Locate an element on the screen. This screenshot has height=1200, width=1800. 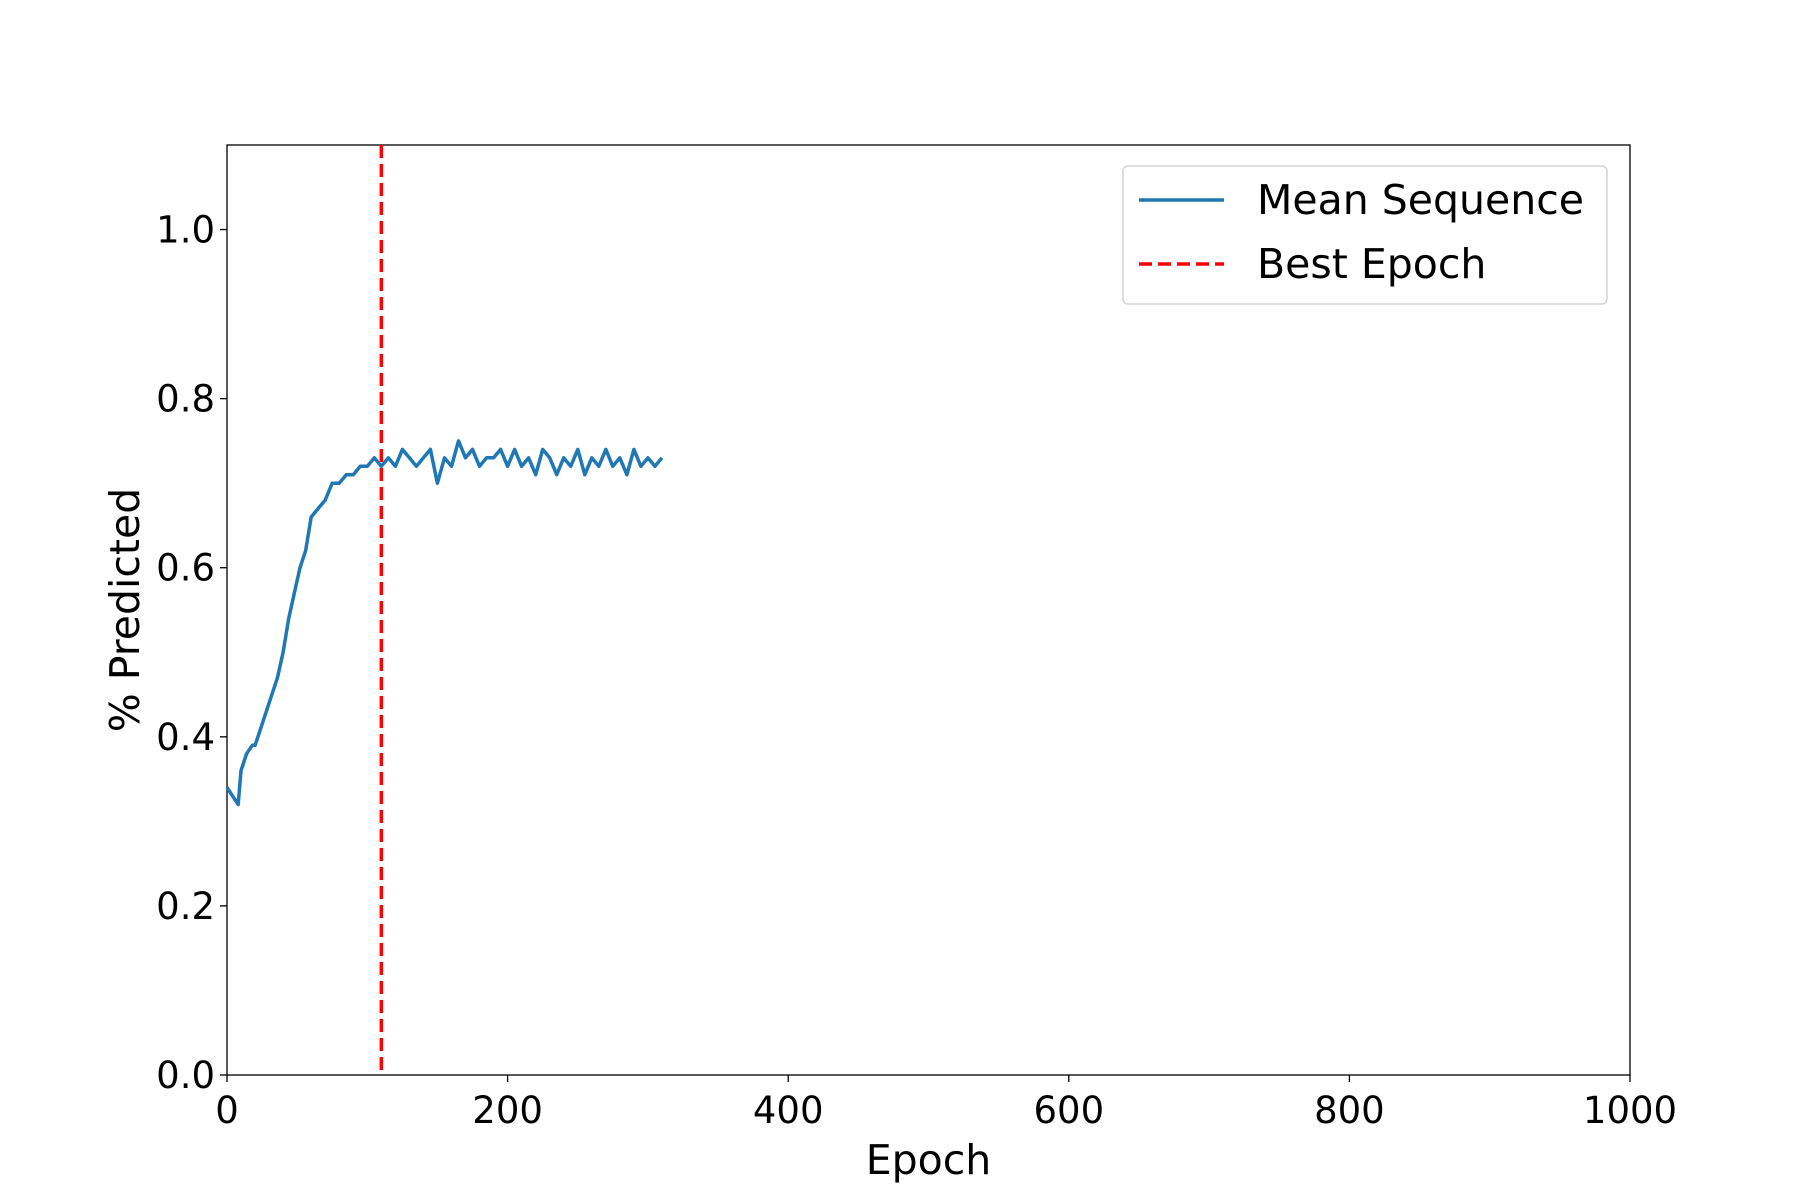
y-tick-label: 0.2 is located at coordinates (185, 906).